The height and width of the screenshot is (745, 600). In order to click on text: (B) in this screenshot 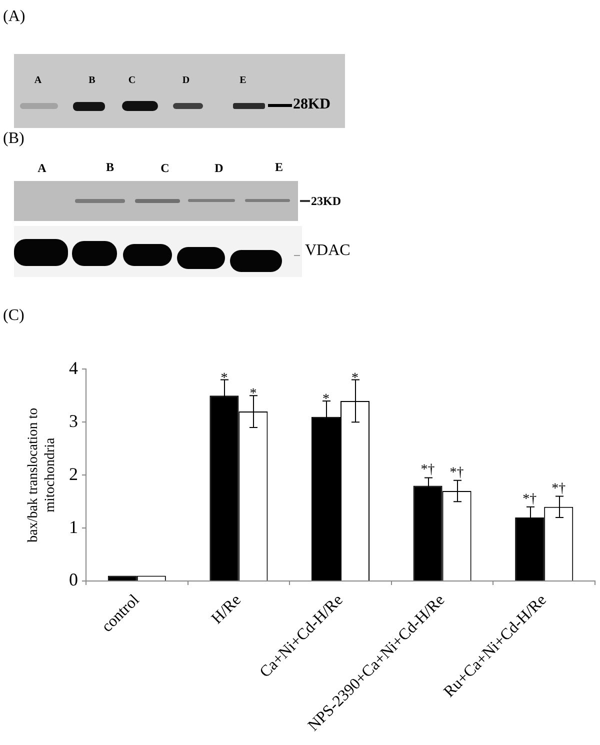, I will do `click(13, 139)`.